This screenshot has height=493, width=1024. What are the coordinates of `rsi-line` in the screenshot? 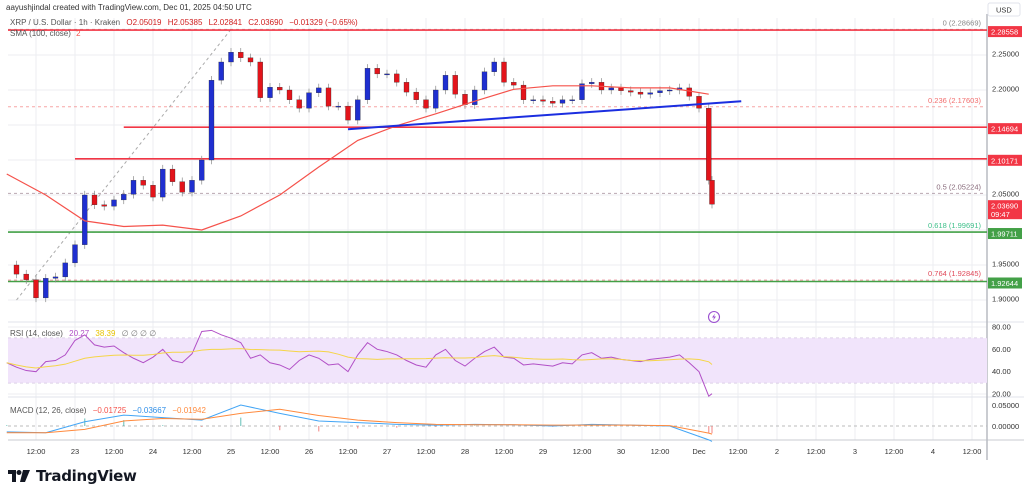 It's located at (359, 363).